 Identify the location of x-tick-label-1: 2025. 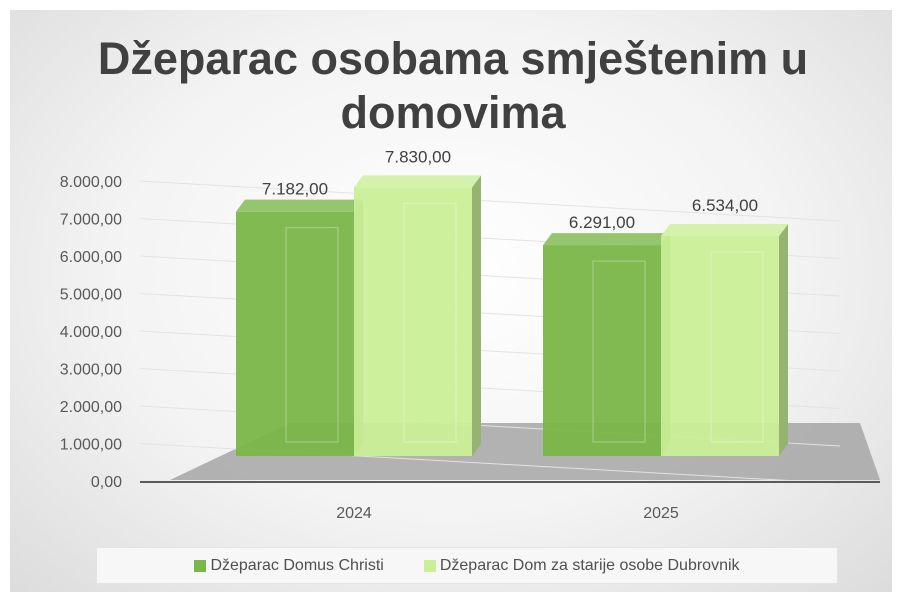
(661, 513).